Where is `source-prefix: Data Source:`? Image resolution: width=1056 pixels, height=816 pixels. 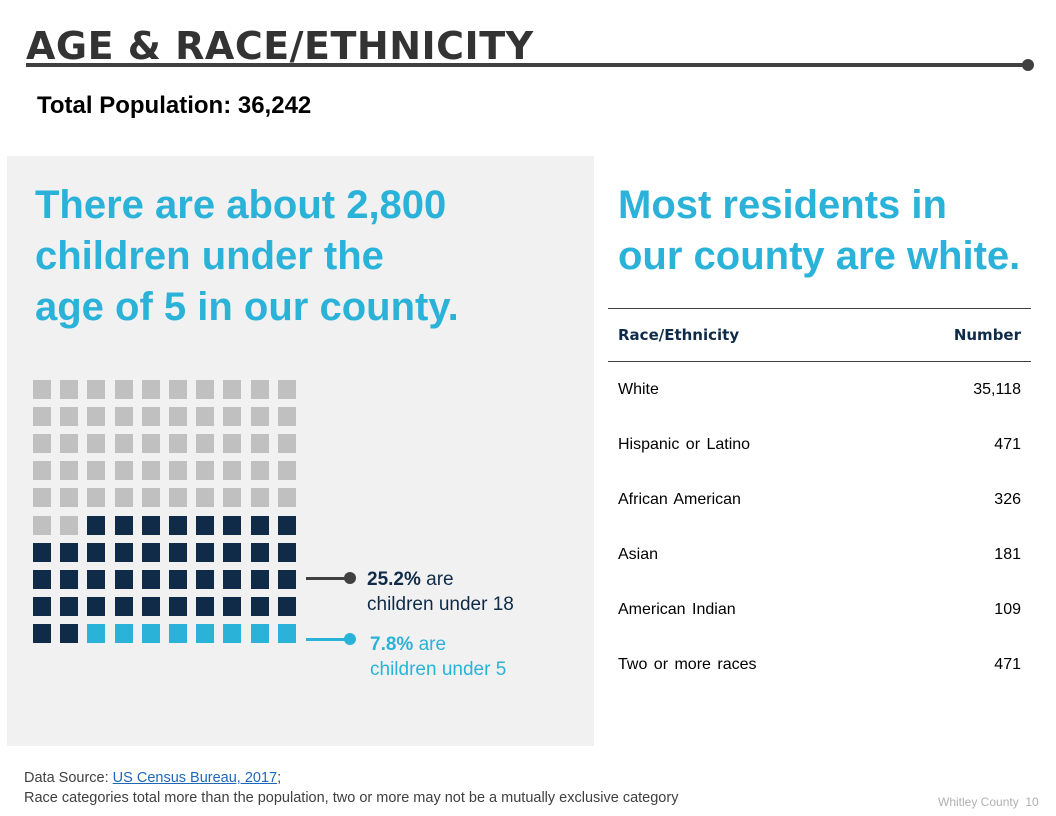 source-prefix: Data Source: is located at coordinates (68, 778).